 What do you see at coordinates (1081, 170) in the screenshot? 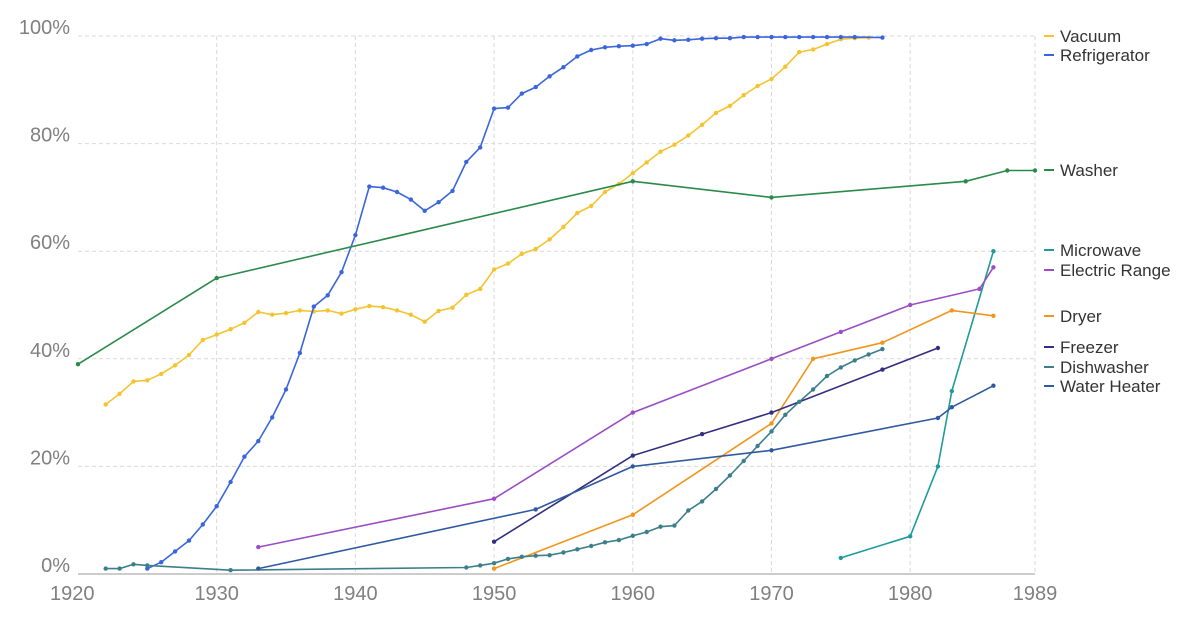
I see `legend-item: Washer` at bounding box center [1081, 170].